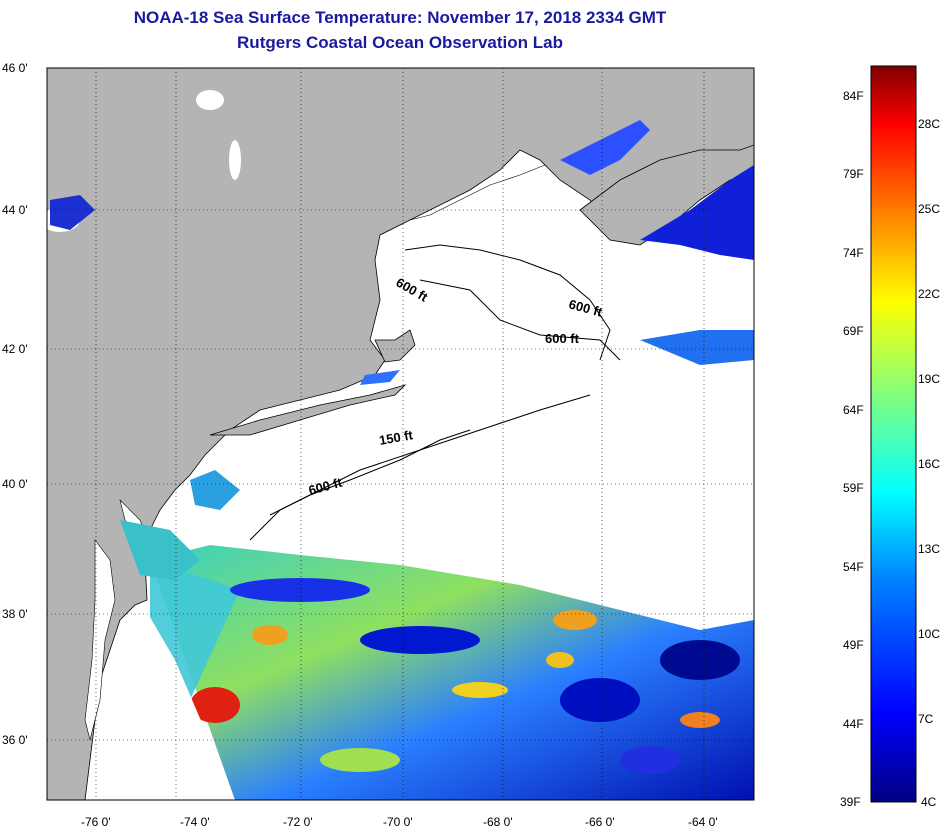 The width and height of the screenshot is (944, 832). Describe the element at coordinates (853, 174) in the screenshot. I see `colorbar-f-label: 79F` at that location.